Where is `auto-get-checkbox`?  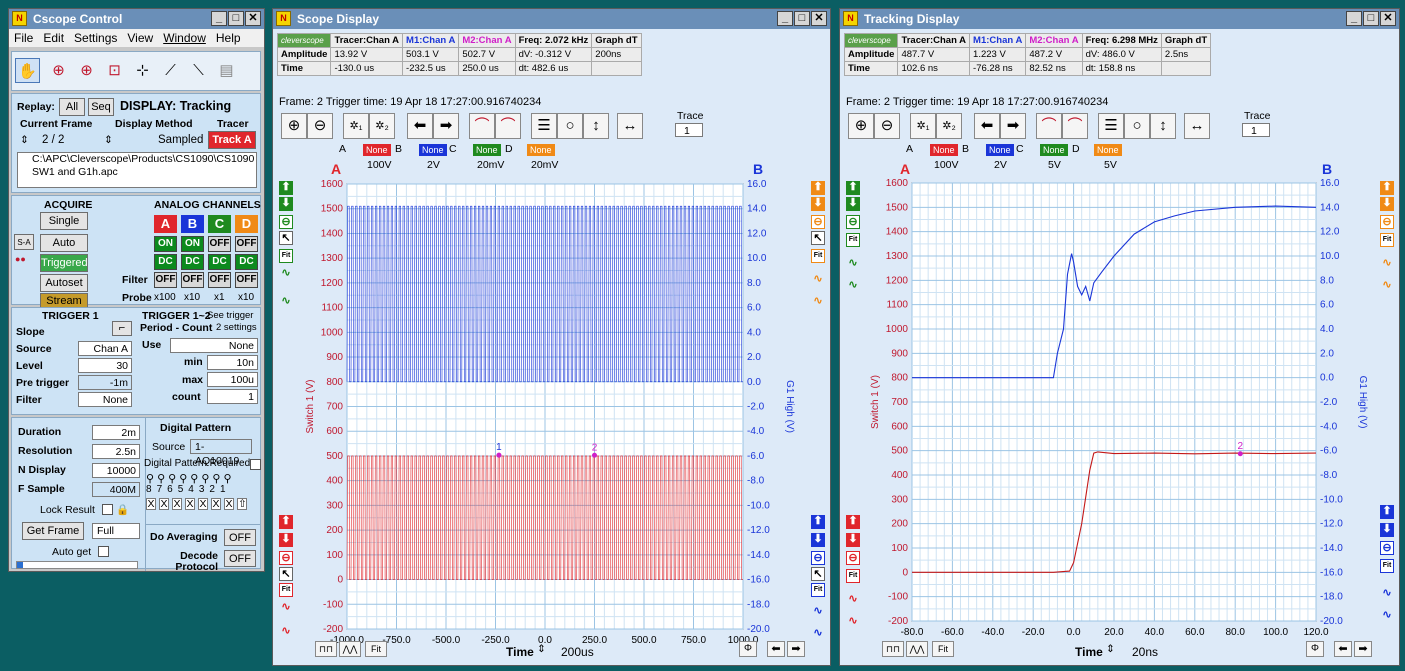 auto-get-checkbox is located at coordinates (103, 551).